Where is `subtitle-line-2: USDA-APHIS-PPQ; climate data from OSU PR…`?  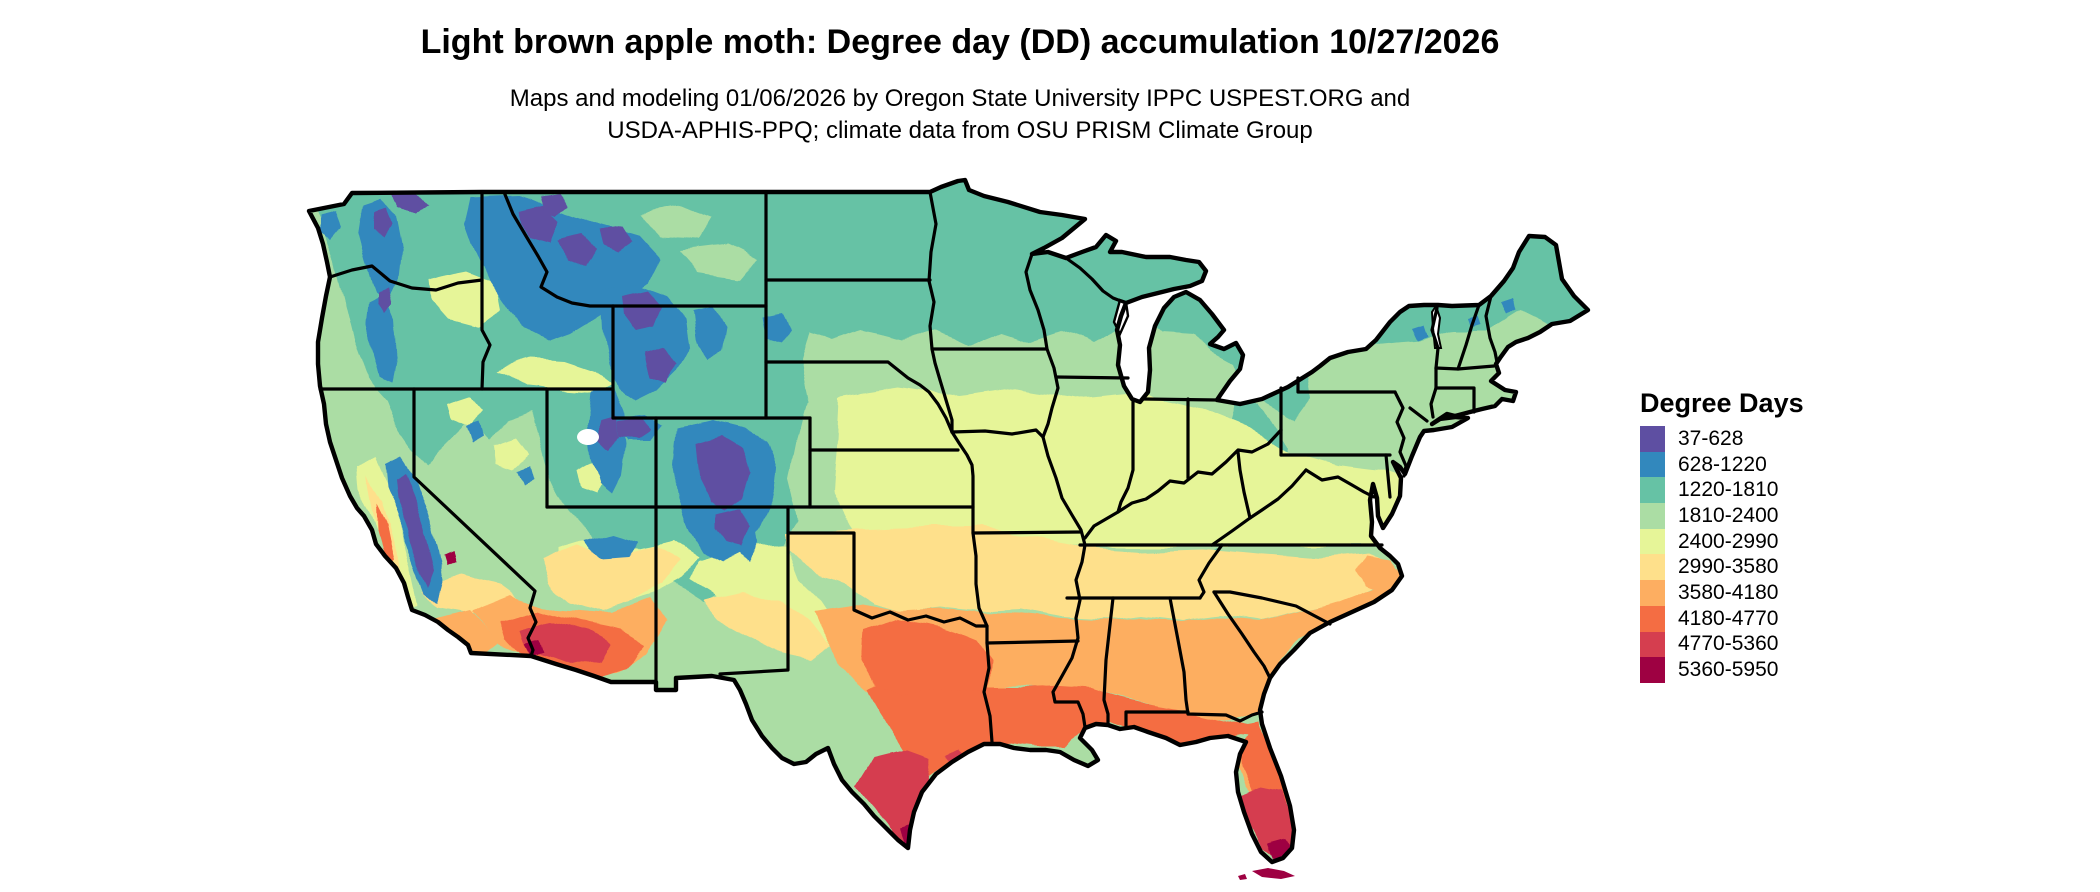 subtitle-line-2: USDA-APHIS-PPQ; climate data from OSU PR… is located at coordinates (960, 130).